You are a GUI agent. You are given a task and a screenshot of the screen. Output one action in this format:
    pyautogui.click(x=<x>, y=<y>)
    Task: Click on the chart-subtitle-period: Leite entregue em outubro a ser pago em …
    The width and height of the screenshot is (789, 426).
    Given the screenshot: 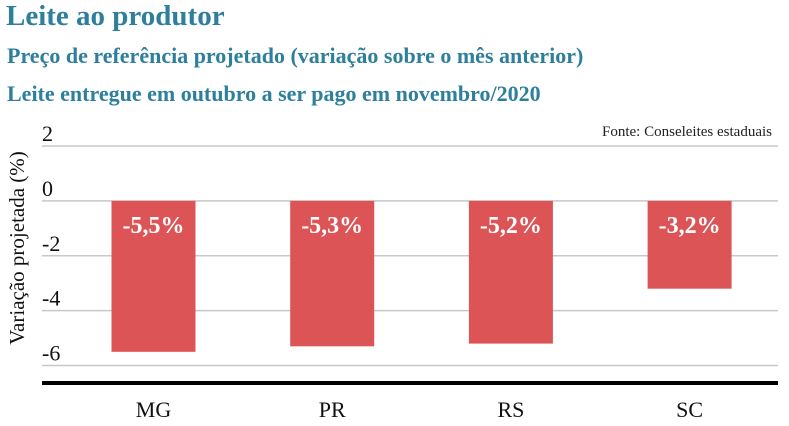 What is the action you would take?
    pyautogui.click(x=274, y=93)
    